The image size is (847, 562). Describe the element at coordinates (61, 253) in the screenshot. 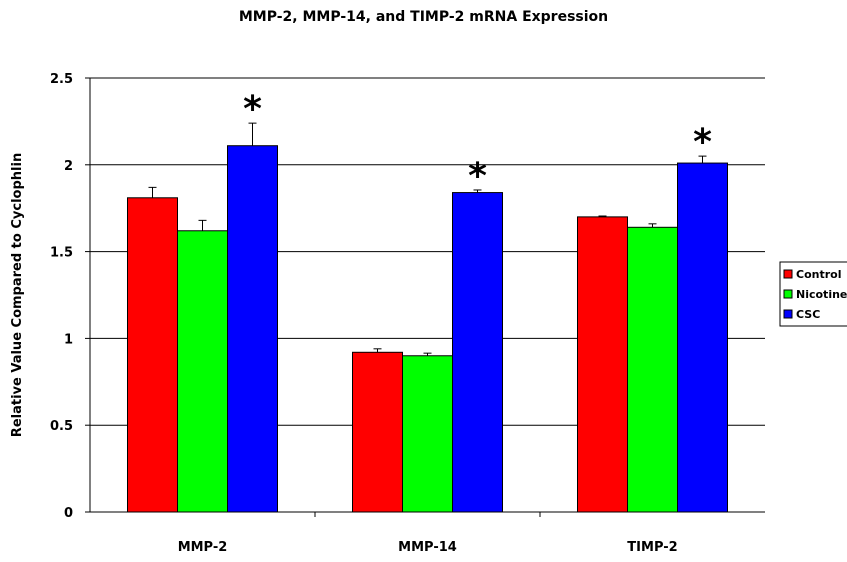

I see `y-tick-label: 1.5` at that location.